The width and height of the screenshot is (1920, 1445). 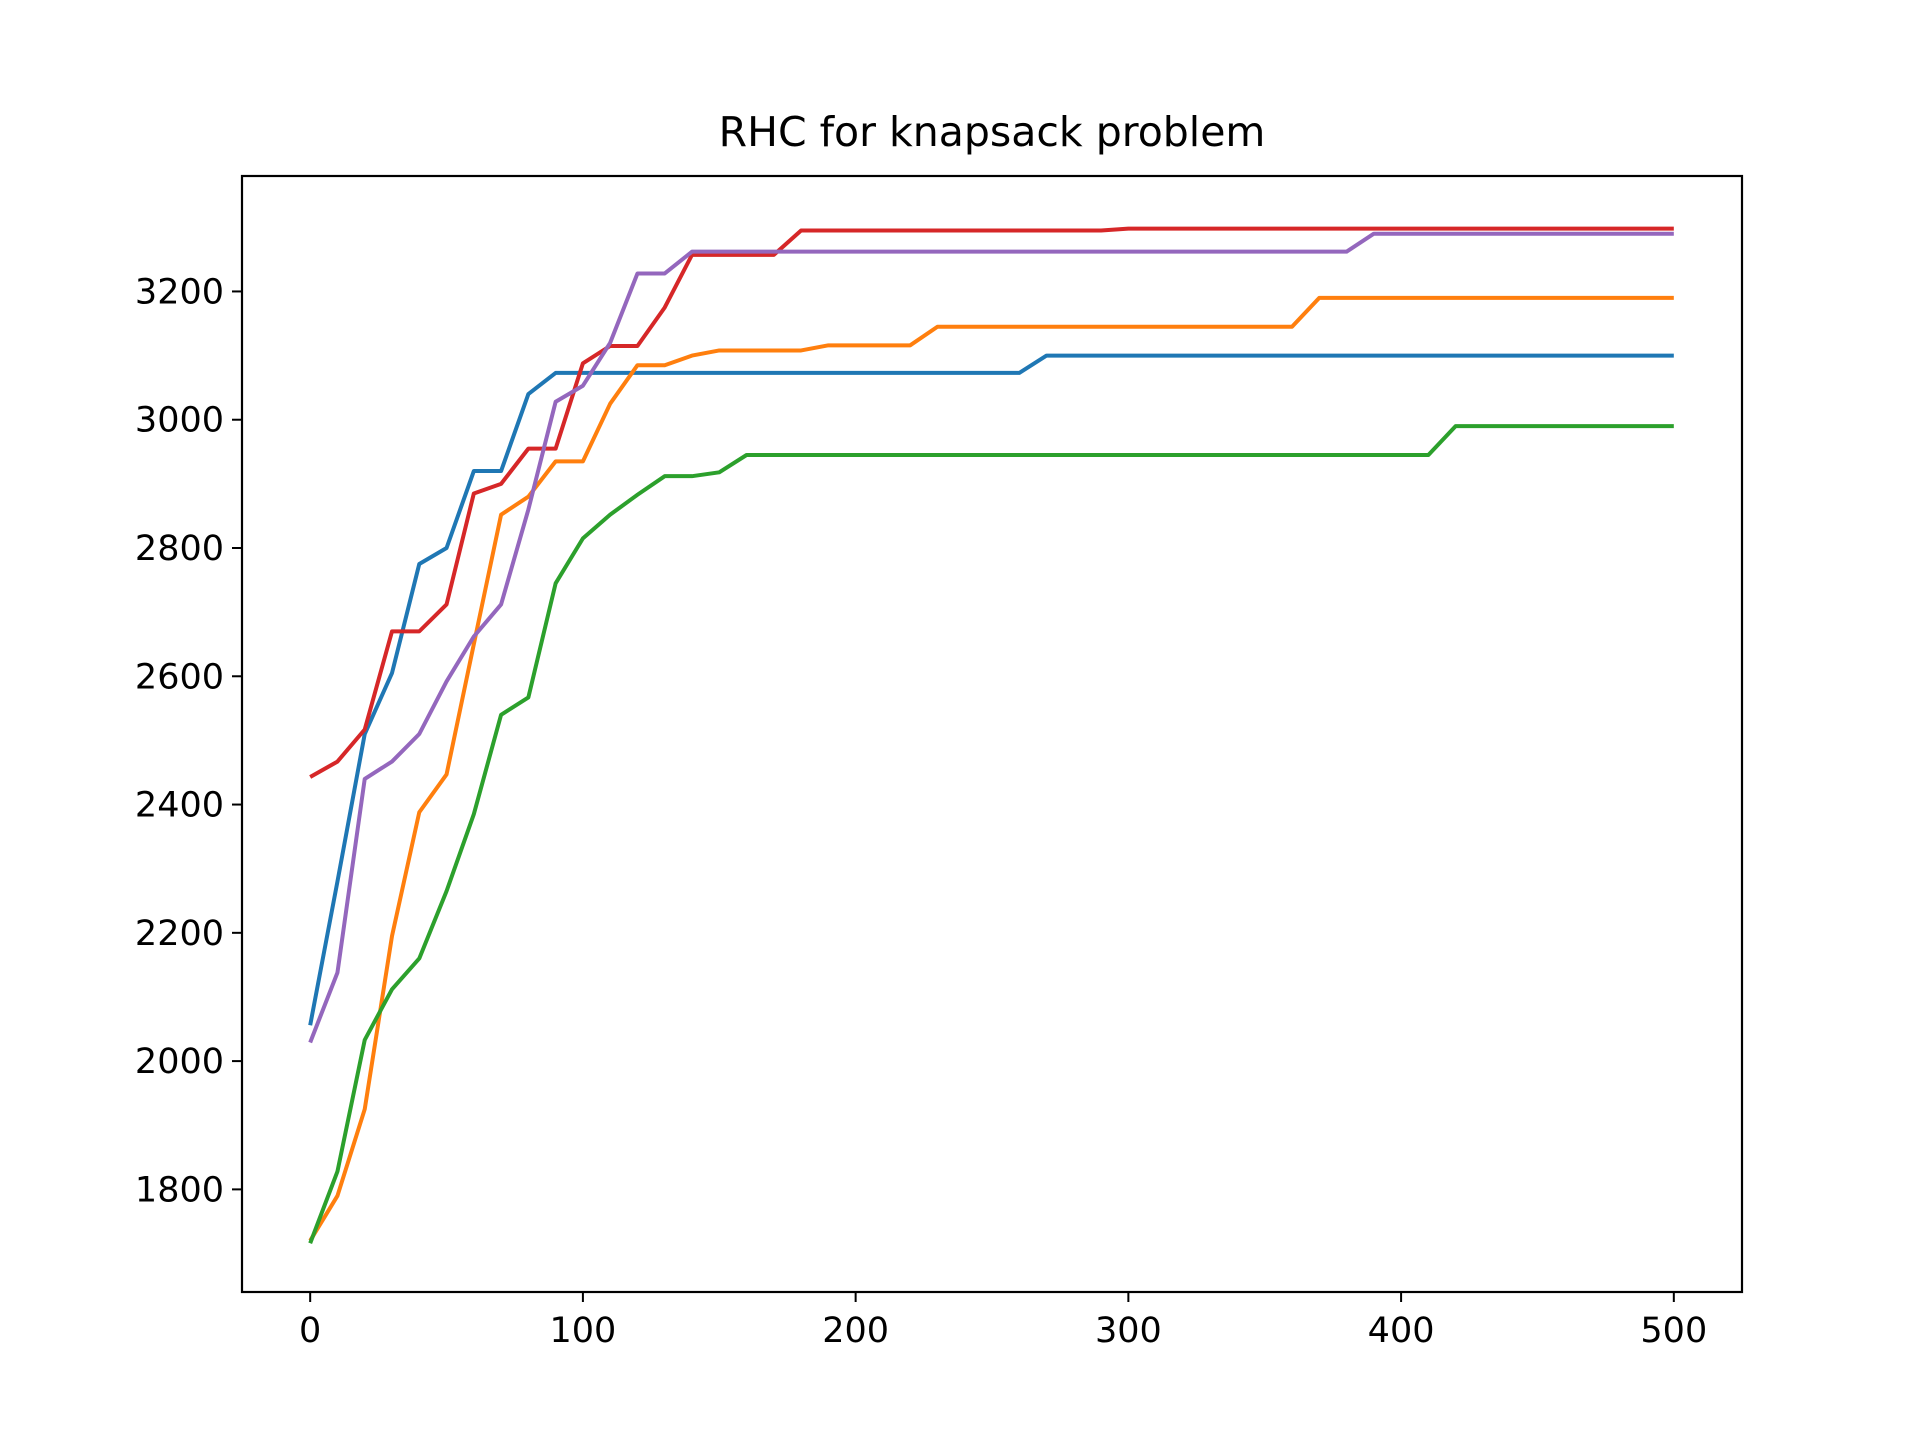 I want to click on x-tick-label: 0, so click(x=310, y=1331).